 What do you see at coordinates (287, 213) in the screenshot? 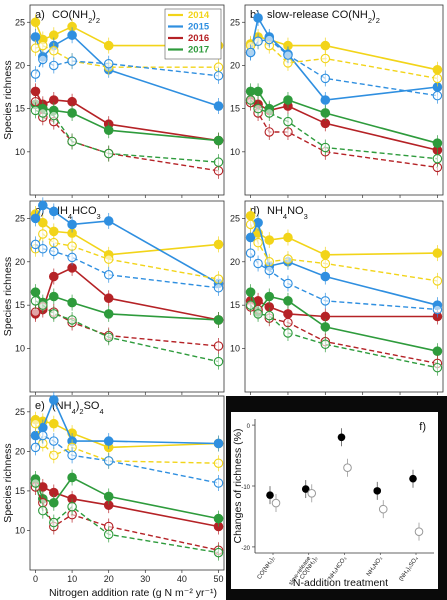
I see `panel-title: NH4NO3` at bounding box center [287, 213].